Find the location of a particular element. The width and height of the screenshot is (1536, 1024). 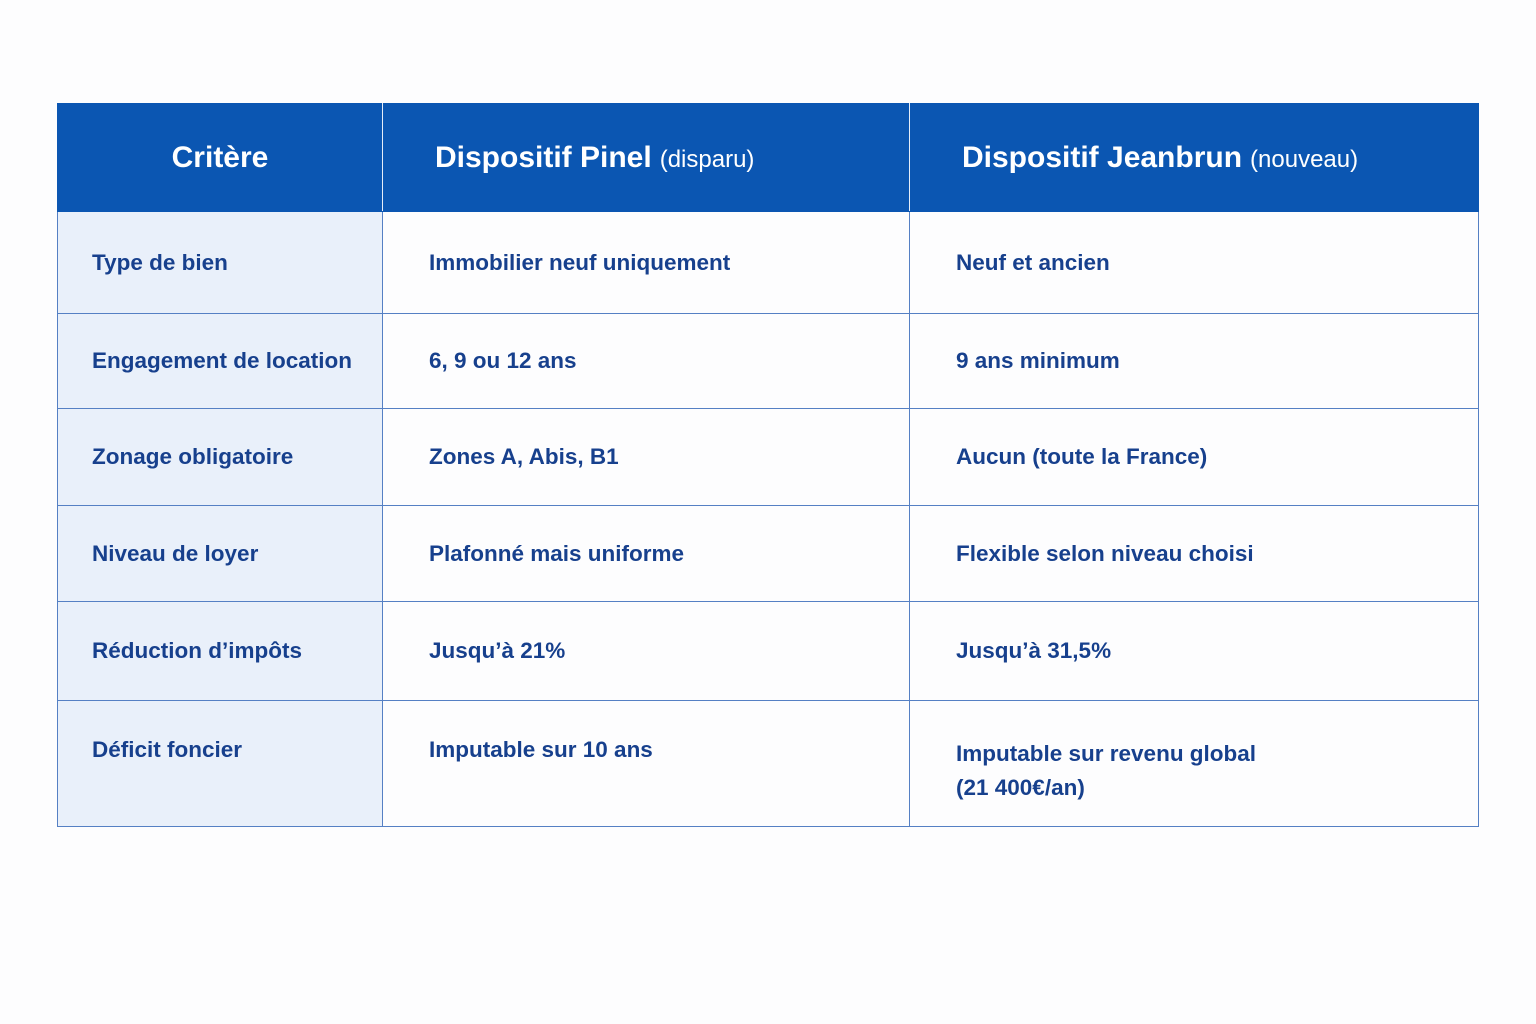

cell-text: Aucun (toute la France) is located at coordinates (1082, 456).